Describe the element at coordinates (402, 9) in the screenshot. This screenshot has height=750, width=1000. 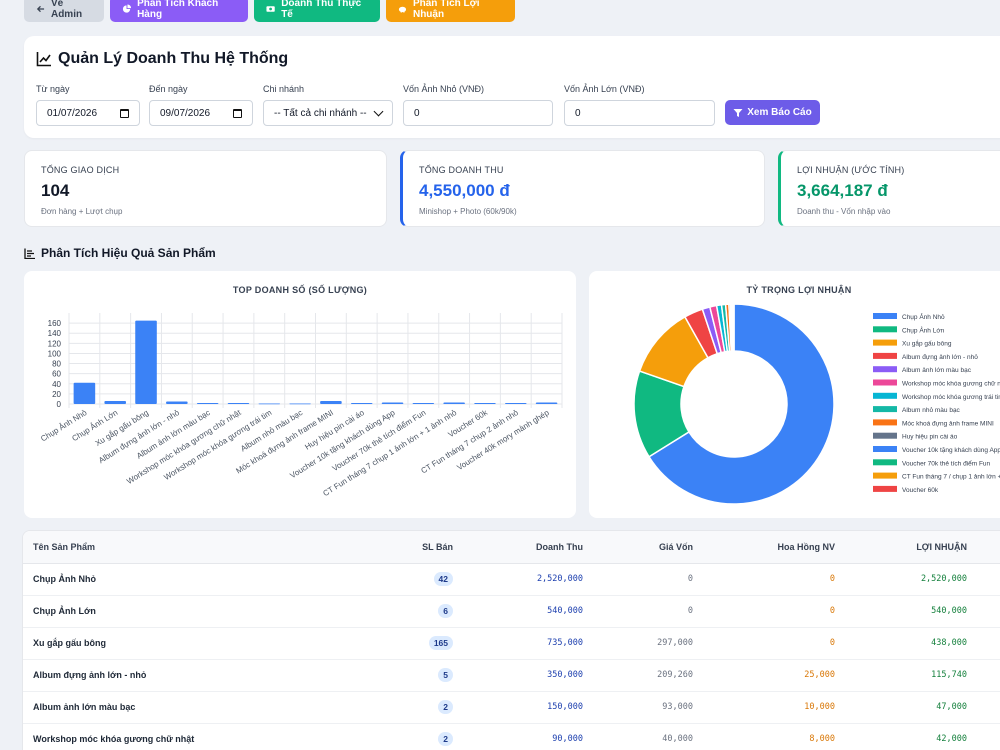
I see `piggy-bank-icon` at that location.